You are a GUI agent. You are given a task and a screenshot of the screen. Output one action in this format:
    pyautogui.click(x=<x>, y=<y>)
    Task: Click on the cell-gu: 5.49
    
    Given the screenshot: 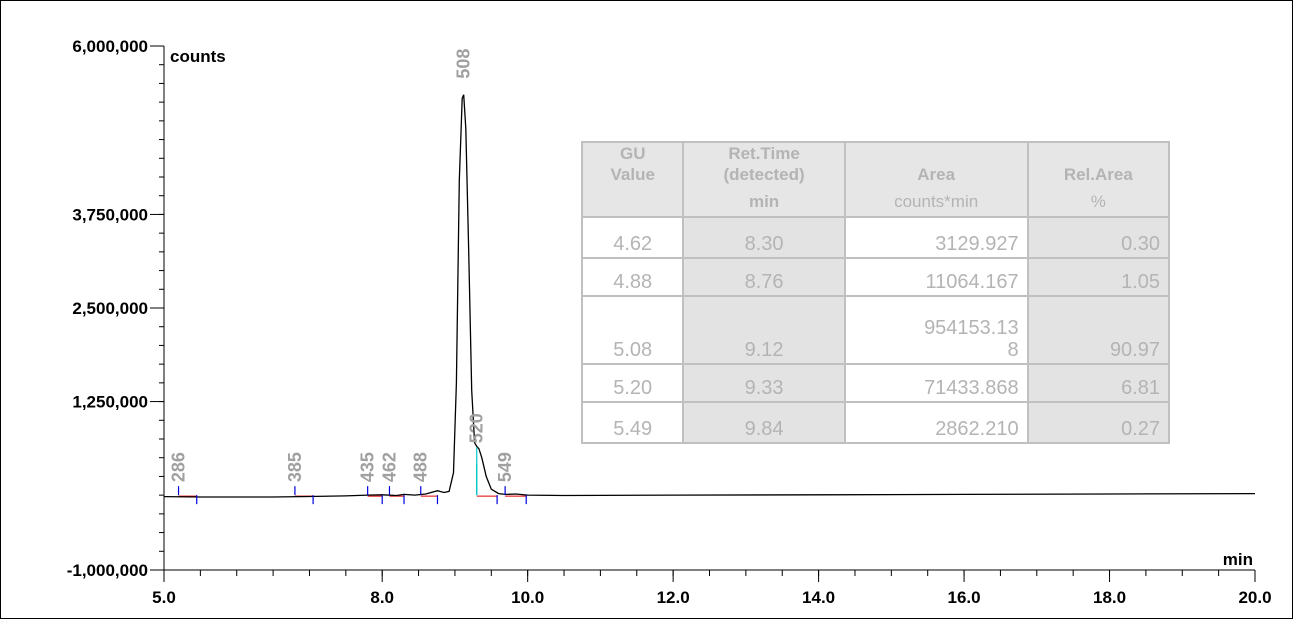 What is the action you would take?
    pyautogui.click(x=632, y=422)
    